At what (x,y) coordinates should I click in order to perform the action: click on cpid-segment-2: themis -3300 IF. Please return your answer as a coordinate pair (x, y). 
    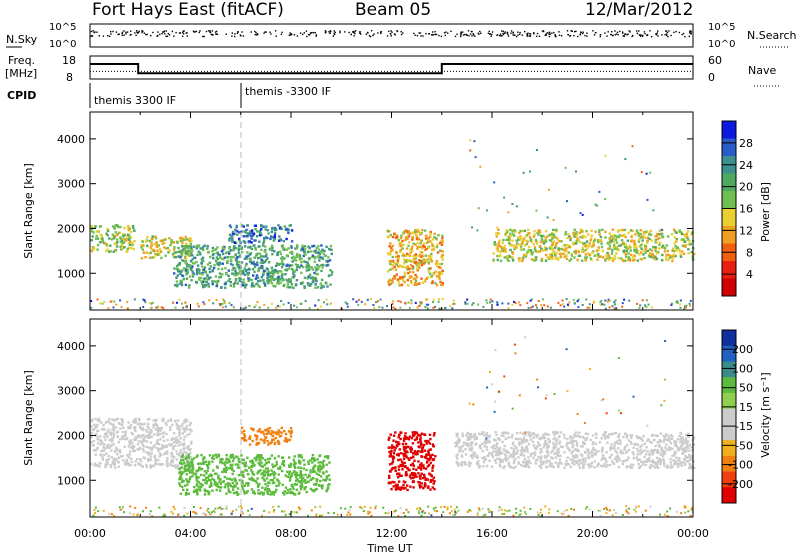
    Looking at the image, I should click on (288, 91).